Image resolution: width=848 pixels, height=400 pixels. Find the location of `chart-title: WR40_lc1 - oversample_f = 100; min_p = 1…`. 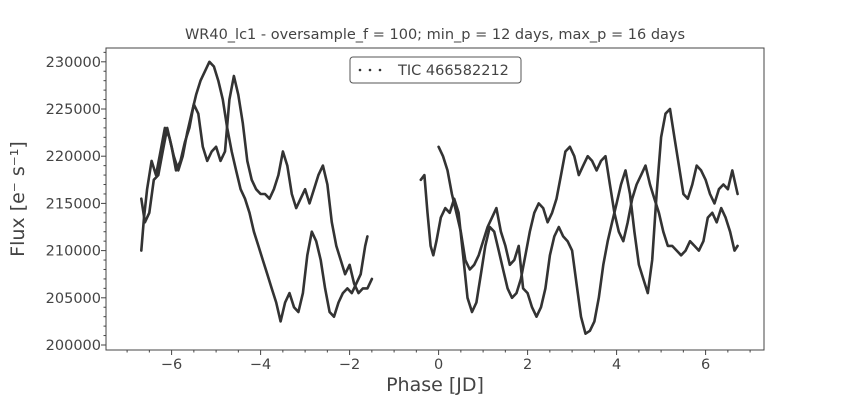

chart-title: WR40_lc1 - oversample_f = 100; min_p = 1… is located at coordinates (435, 35).